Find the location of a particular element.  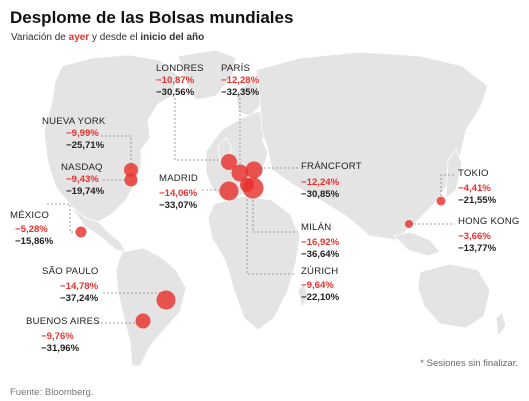

marker-tokio is located at coordinates (441, 201).